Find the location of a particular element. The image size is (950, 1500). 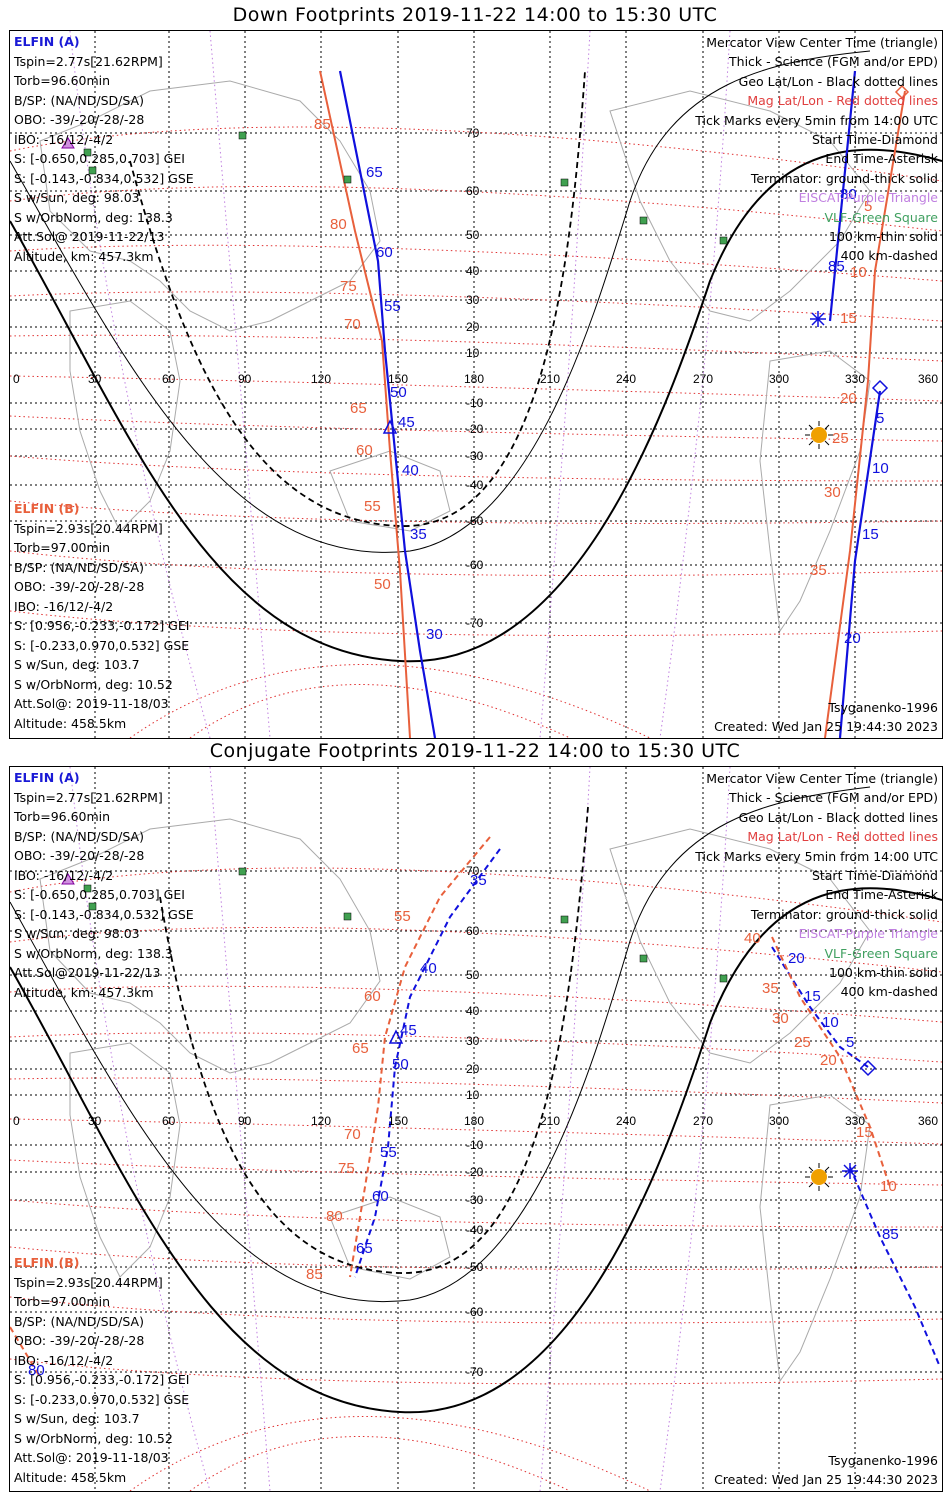

east-a-tick-labels: 80 85 5 10 15 20 is located at coordinates (858, 416).